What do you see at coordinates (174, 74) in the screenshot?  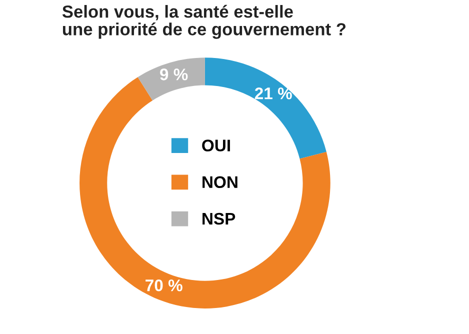 I see `data-label: 9 %` at bounding box center [174, 74].